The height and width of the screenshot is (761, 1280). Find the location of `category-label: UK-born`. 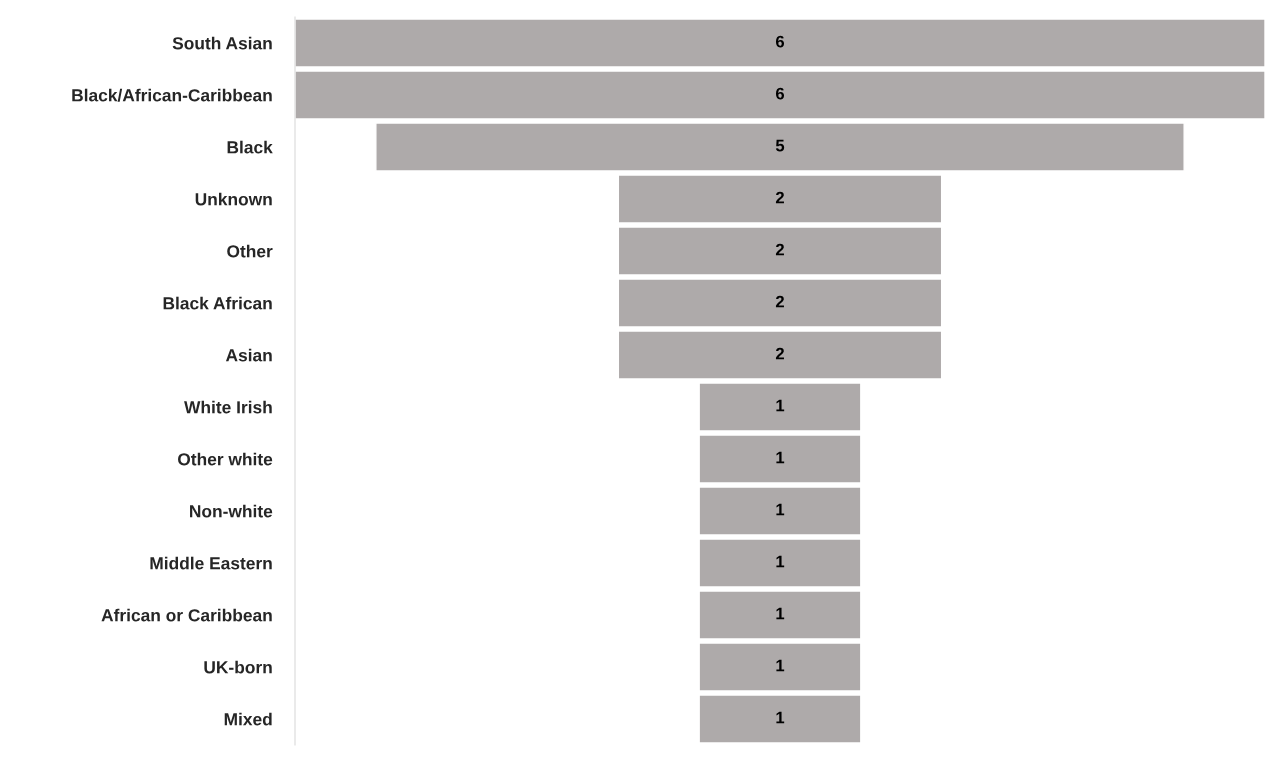

category-label: UK-born is located at coordinates (238, 667).